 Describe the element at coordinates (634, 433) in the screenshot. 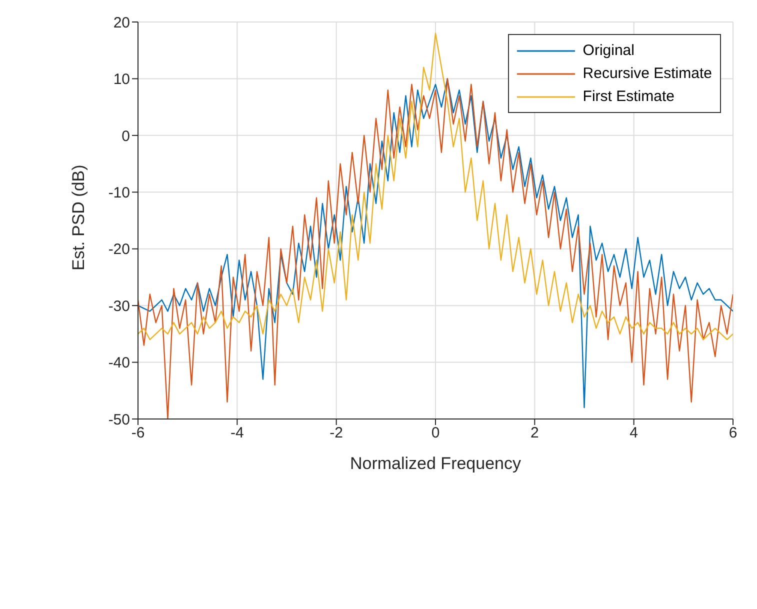

I see `x-tick-label: 4` at that location.